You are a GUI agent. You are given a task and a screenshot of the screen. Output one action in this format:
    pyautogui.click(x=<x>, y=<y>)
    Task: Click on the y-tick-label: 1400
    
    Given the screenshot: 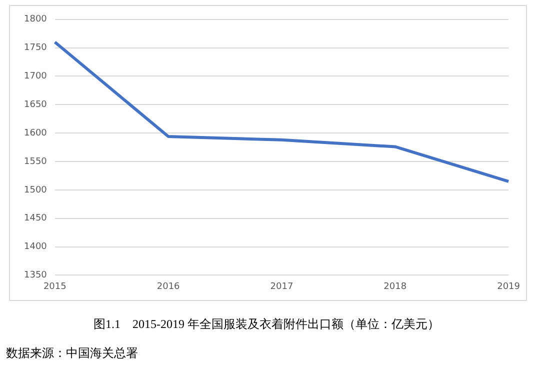 What is the action you would take?
    pyautogui.click(x=36, y=247)
    